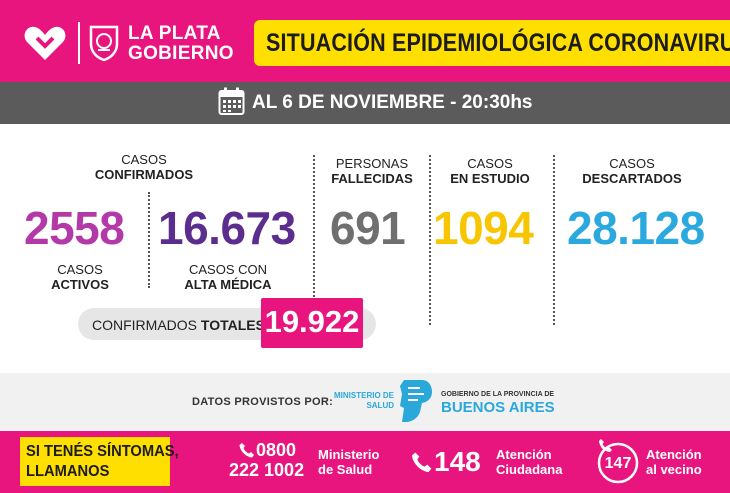 The height and width of the screenshot is (493, 730). I want to click on alta-label: CASOS CON ALTA MÉDICA, so click(228, 277).